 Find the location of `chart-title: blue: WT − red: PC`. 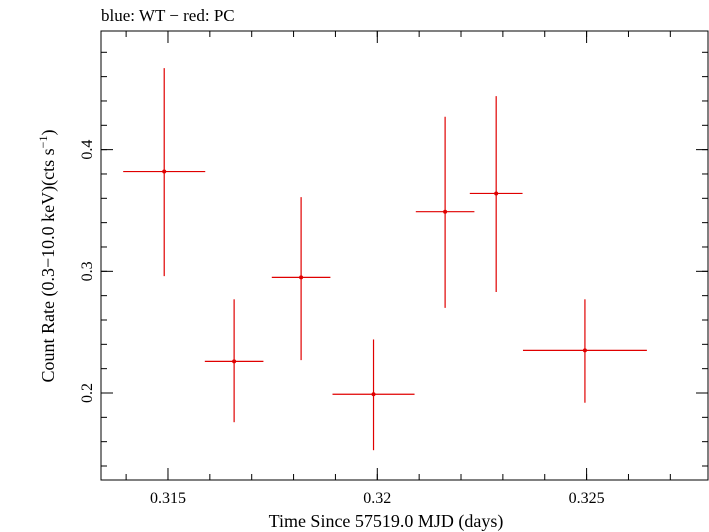

chart-title: blue: WT − red: PC is located at coordinates (168, 15).